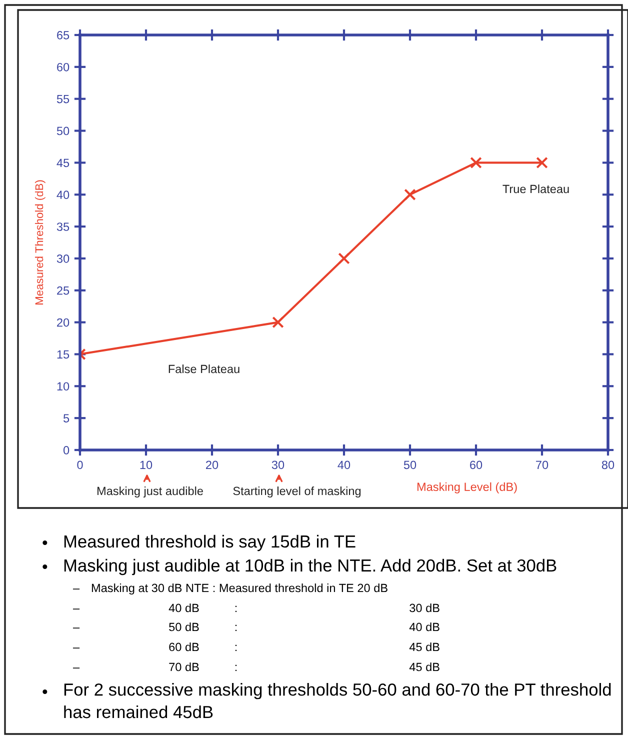 This screenshot has width=628, height=739. I want to click on x-tick-label: 80, so click(608, 465).